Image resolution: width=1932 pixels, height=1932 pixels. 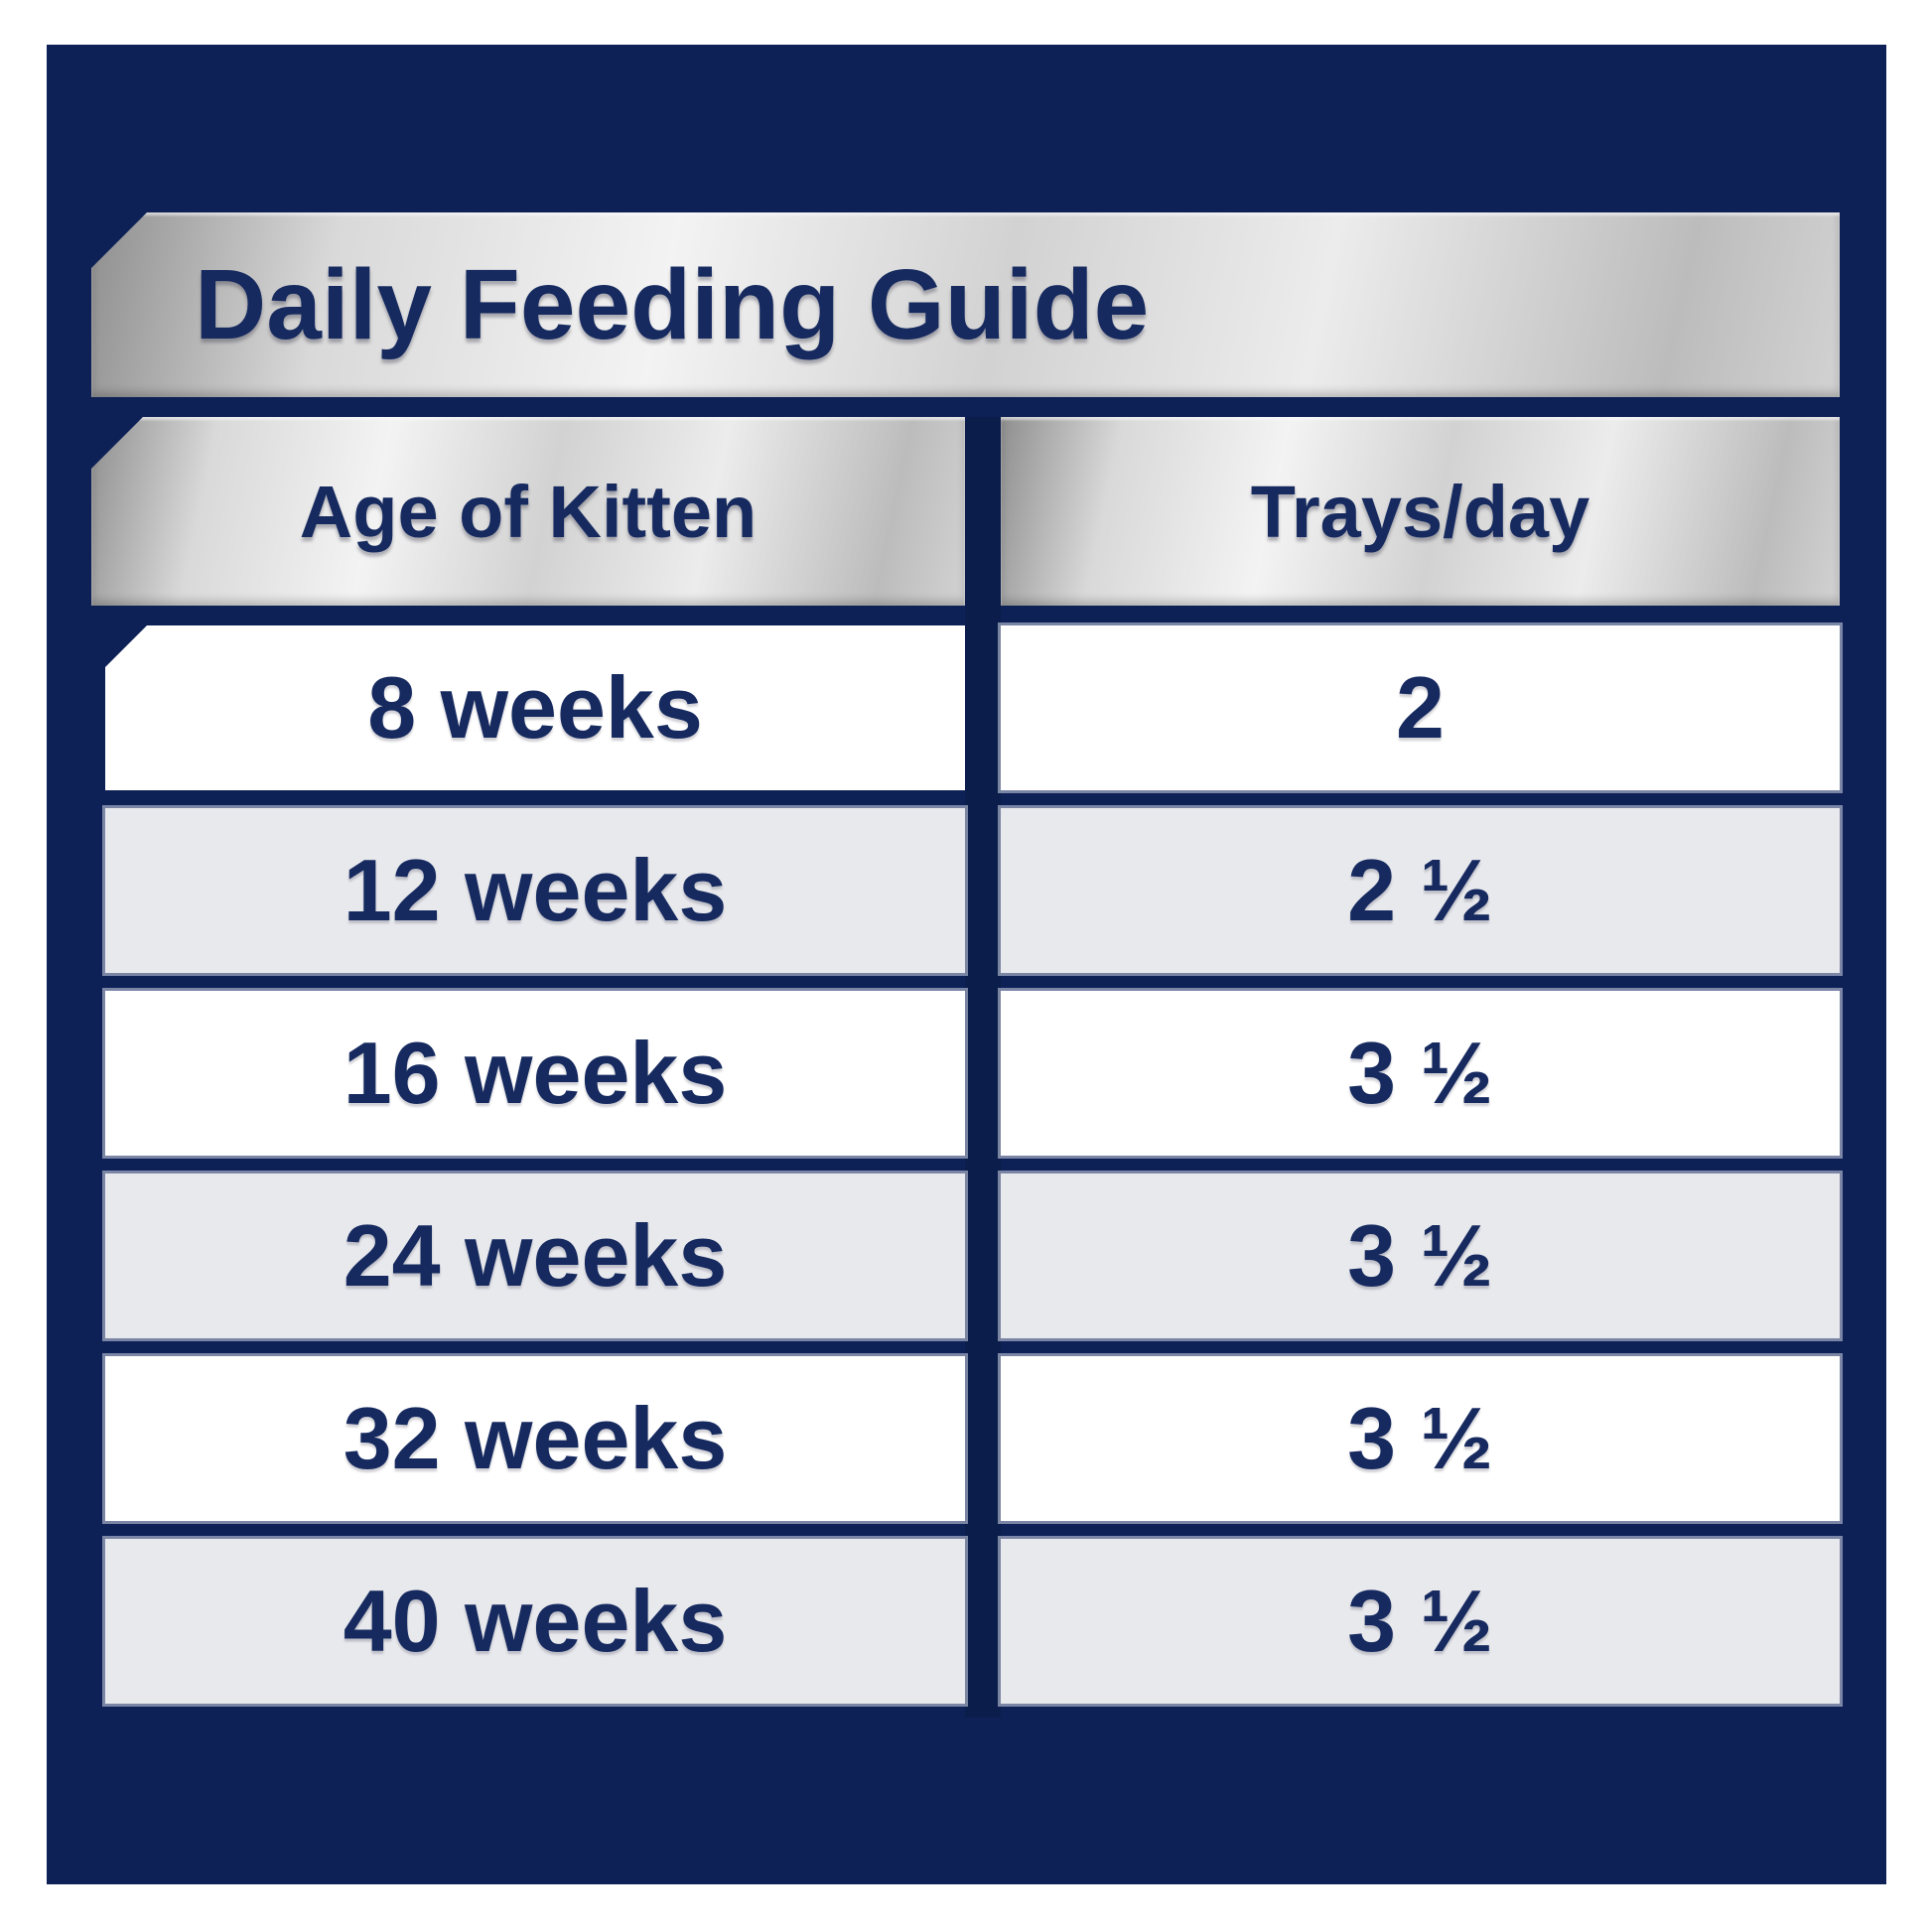 I want to click on age-cell: 40 weeks, so click(x=535, y=1621).